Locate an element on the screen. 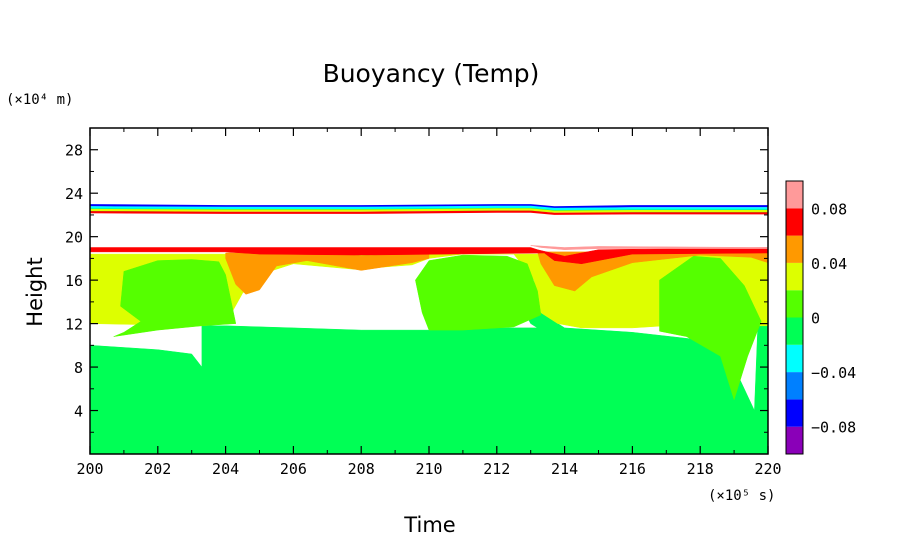 This screenshot has height=544, width=904. y-axis-label: Height is located at coordinates (35, 291).